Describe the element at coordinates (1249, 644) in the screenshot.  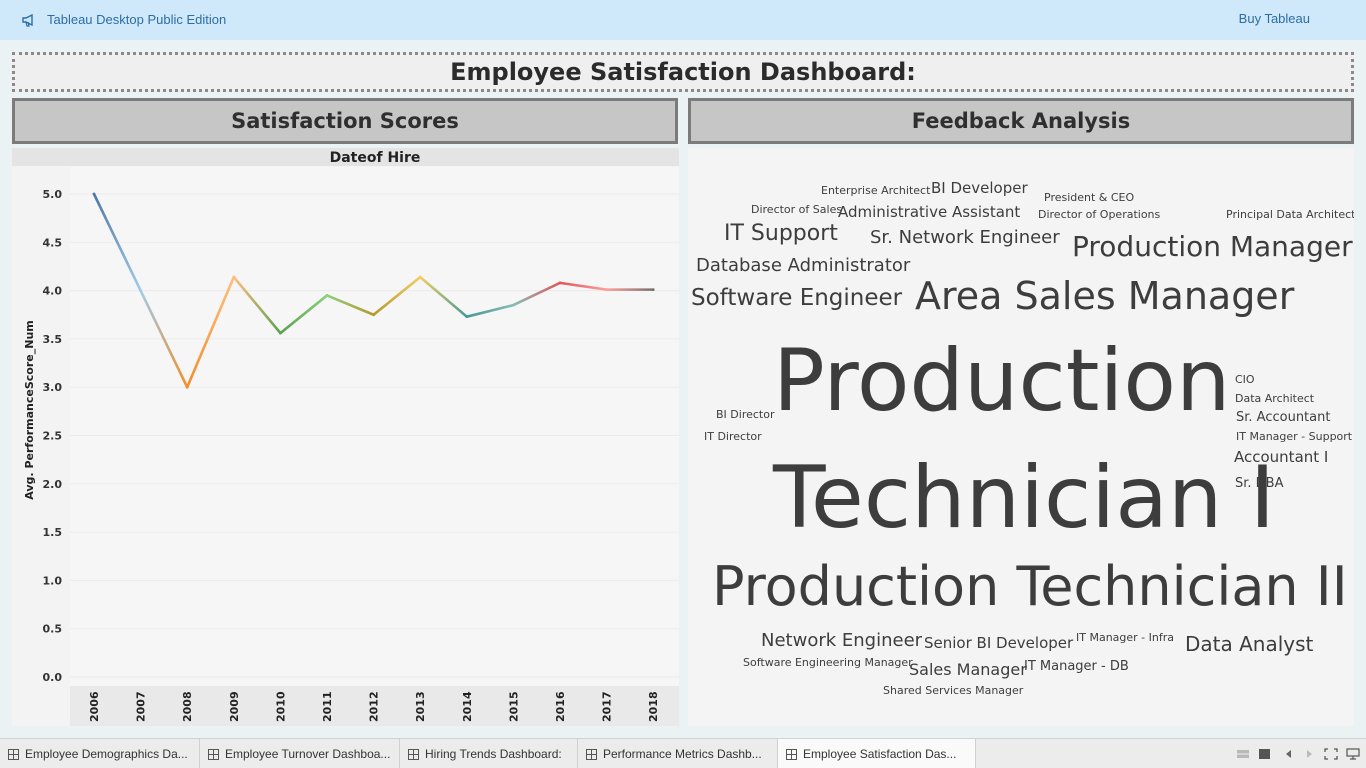
I see `word-data-analyst: Data Analyst` at that location.